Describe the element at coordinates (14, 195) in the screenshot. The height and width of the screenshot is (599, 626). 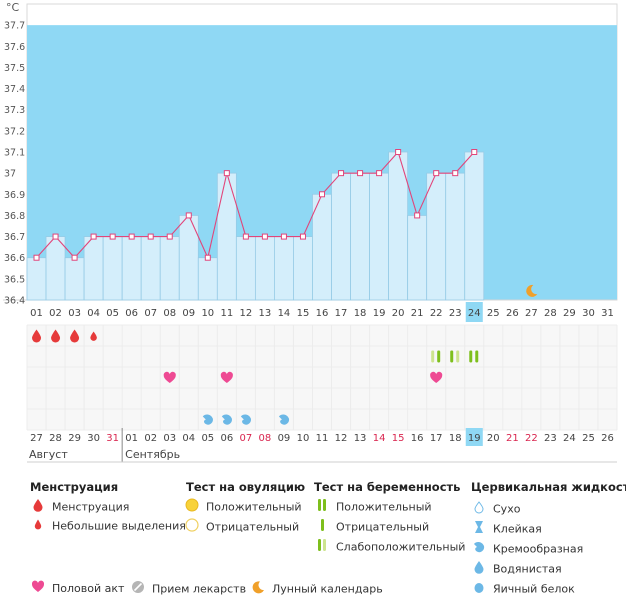
I see `y-tick-36.9: 36.9` at that location.